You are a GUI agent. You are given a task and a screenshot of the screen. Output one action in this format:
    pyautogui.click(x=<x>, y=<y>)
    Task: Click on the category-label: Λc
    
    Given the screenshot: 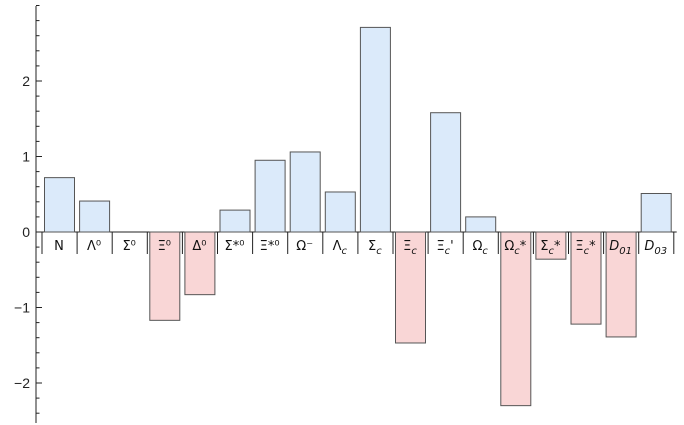 What is the action you would take?
    pyautogui.click(x=340, y=248)
    